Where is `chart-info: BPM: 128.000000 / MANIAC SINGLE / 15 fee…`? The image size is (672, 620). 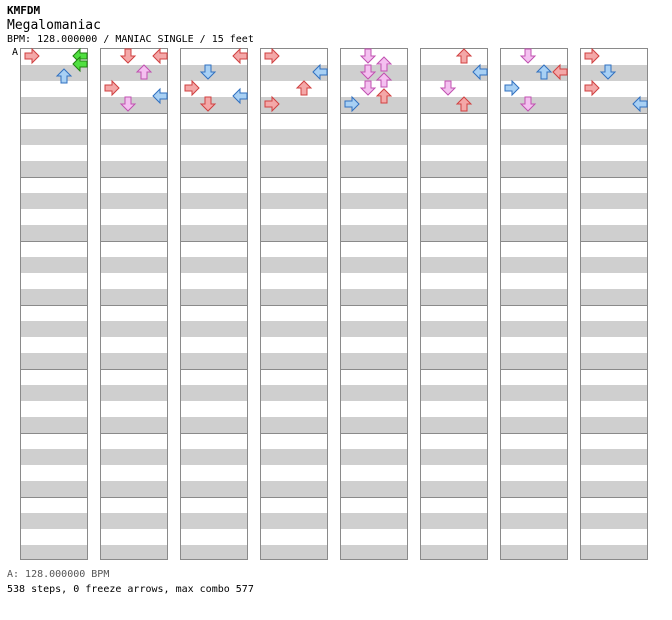
chart-info: BPM: 128.000000 / MANIAC SINGLE / 15 fee… is located at coordinates (130, 39).